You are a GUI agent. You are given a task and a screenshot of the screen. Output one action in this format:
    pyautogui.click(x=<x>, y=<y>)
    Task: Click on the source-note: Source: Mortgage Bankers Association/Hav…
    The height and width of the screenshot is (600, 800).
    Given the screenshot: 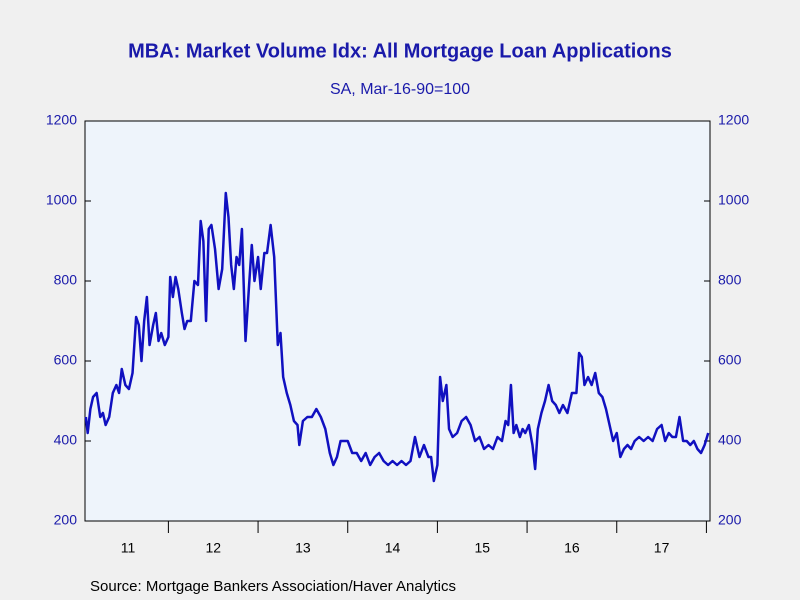 What is the action you would take?
    pyautogui.click(x=273, y=586)
    